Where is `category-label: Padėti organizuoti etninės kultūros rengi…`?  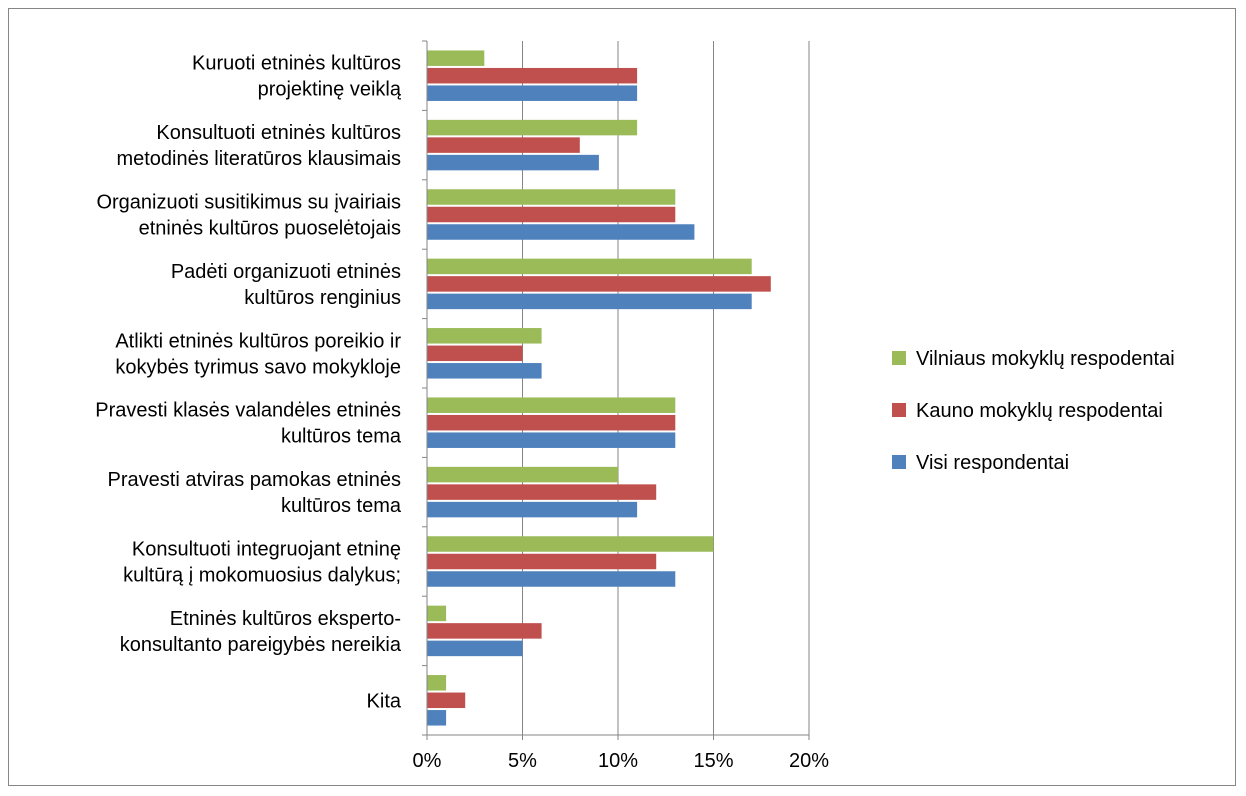
category-label: Padėti organizuoti etninės kultūros rengi… is located at coordinates (286, 285).